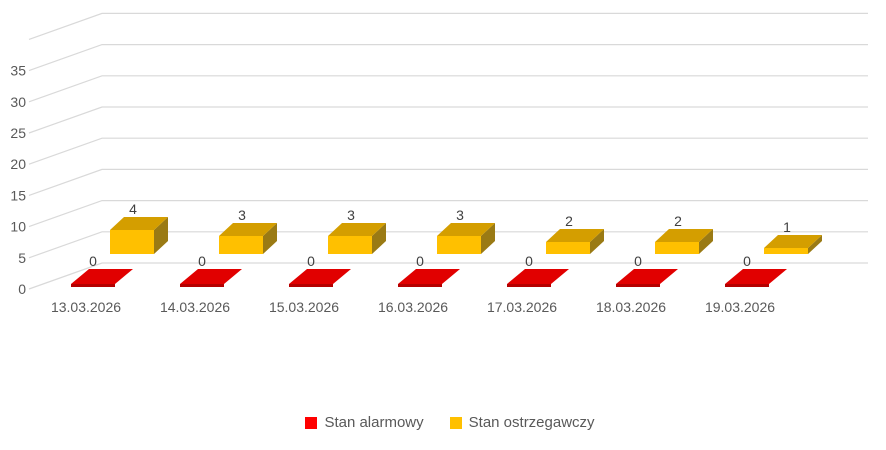  I want to click on y-axis-label: 5, so click(22, 258).